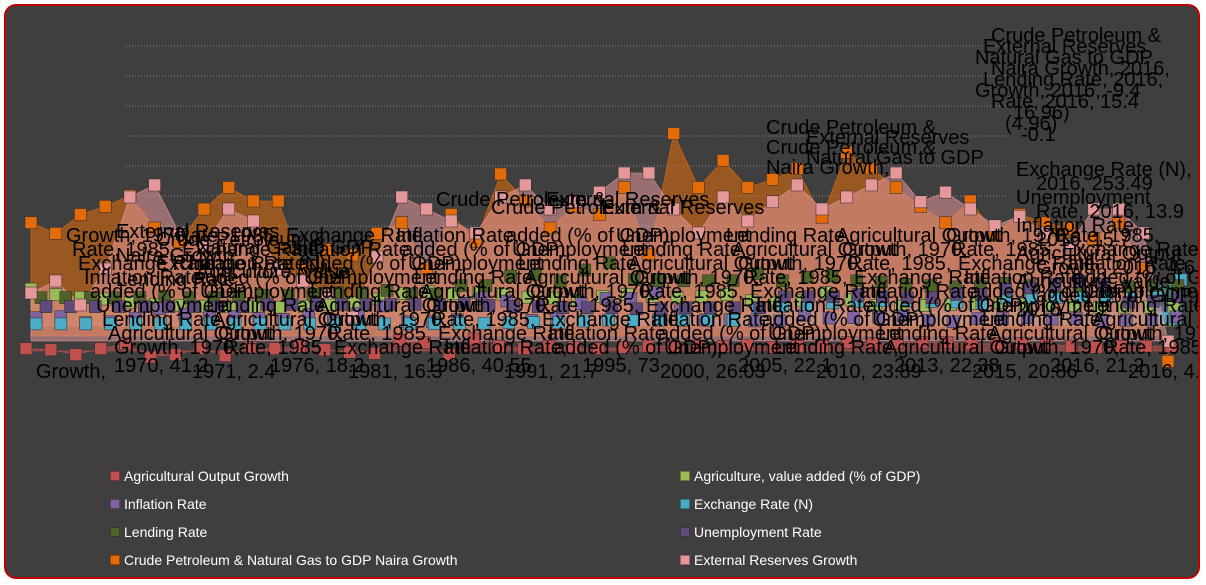 This screenshot has height=585, width=1206. What do you see at coordinates (1104, 170) in the screenshot?
I see `data-label: Exchange Rate (N),` at bounding box center [1104, 170].